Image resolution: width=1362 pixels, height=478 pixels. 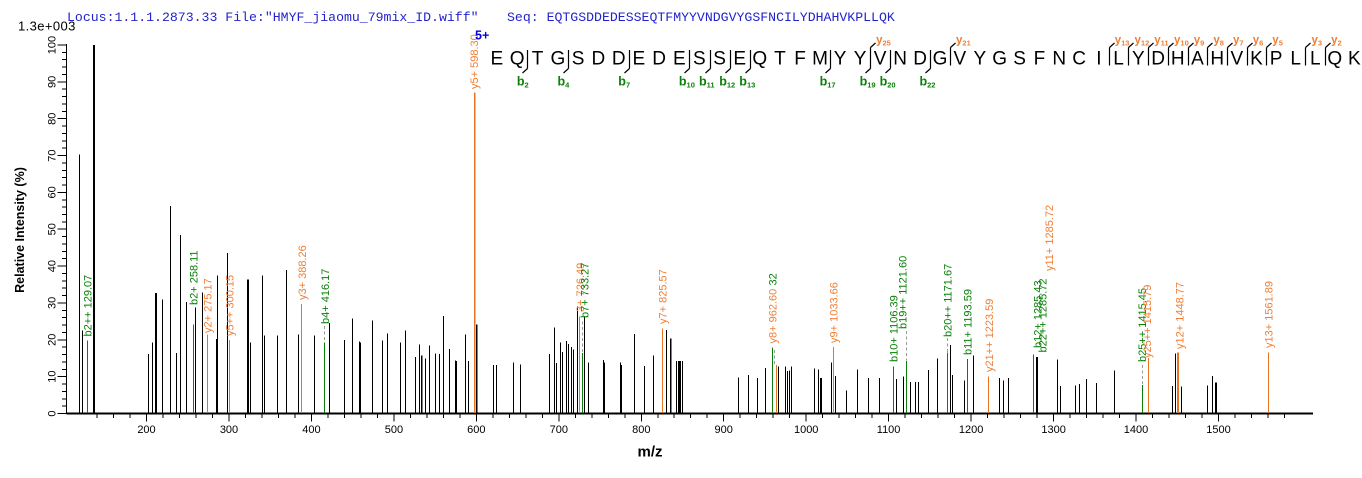 What do you see at coordinates (53, 119) in the screenshot?
I see `svg-text: 80` at bounding box center [53, 119].